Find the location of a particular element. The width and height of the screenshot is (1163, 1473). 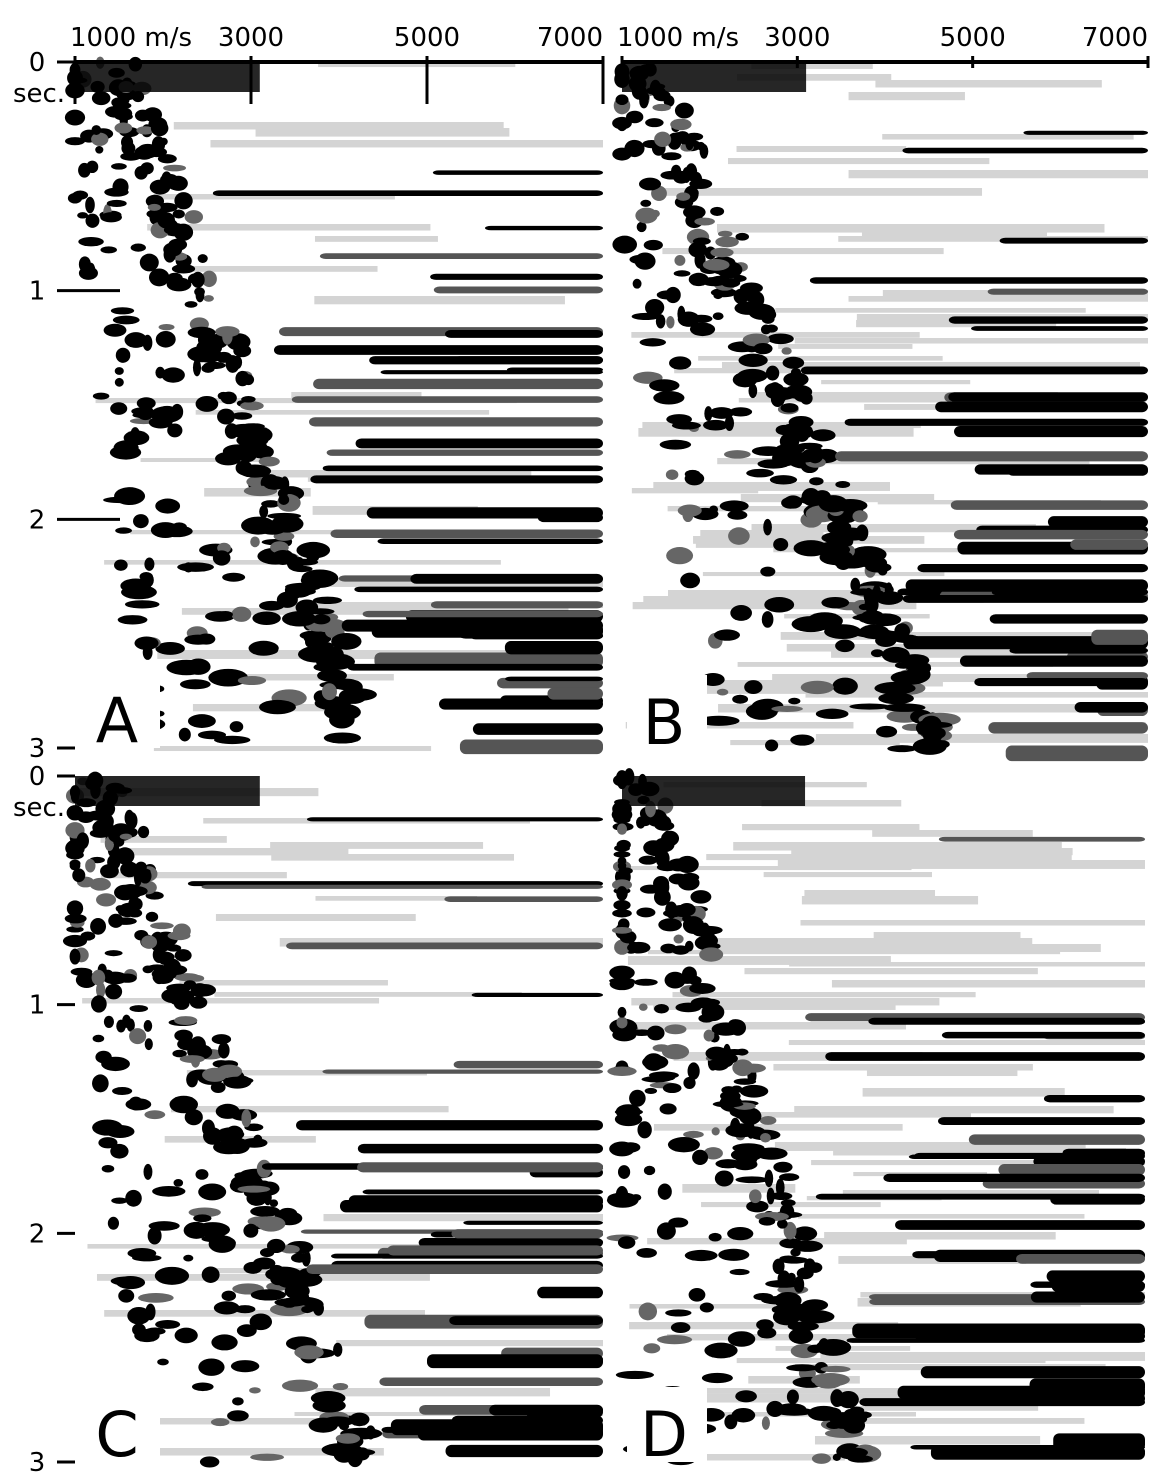

y-tick-label: 1 is located at coordinates (37, 1006).